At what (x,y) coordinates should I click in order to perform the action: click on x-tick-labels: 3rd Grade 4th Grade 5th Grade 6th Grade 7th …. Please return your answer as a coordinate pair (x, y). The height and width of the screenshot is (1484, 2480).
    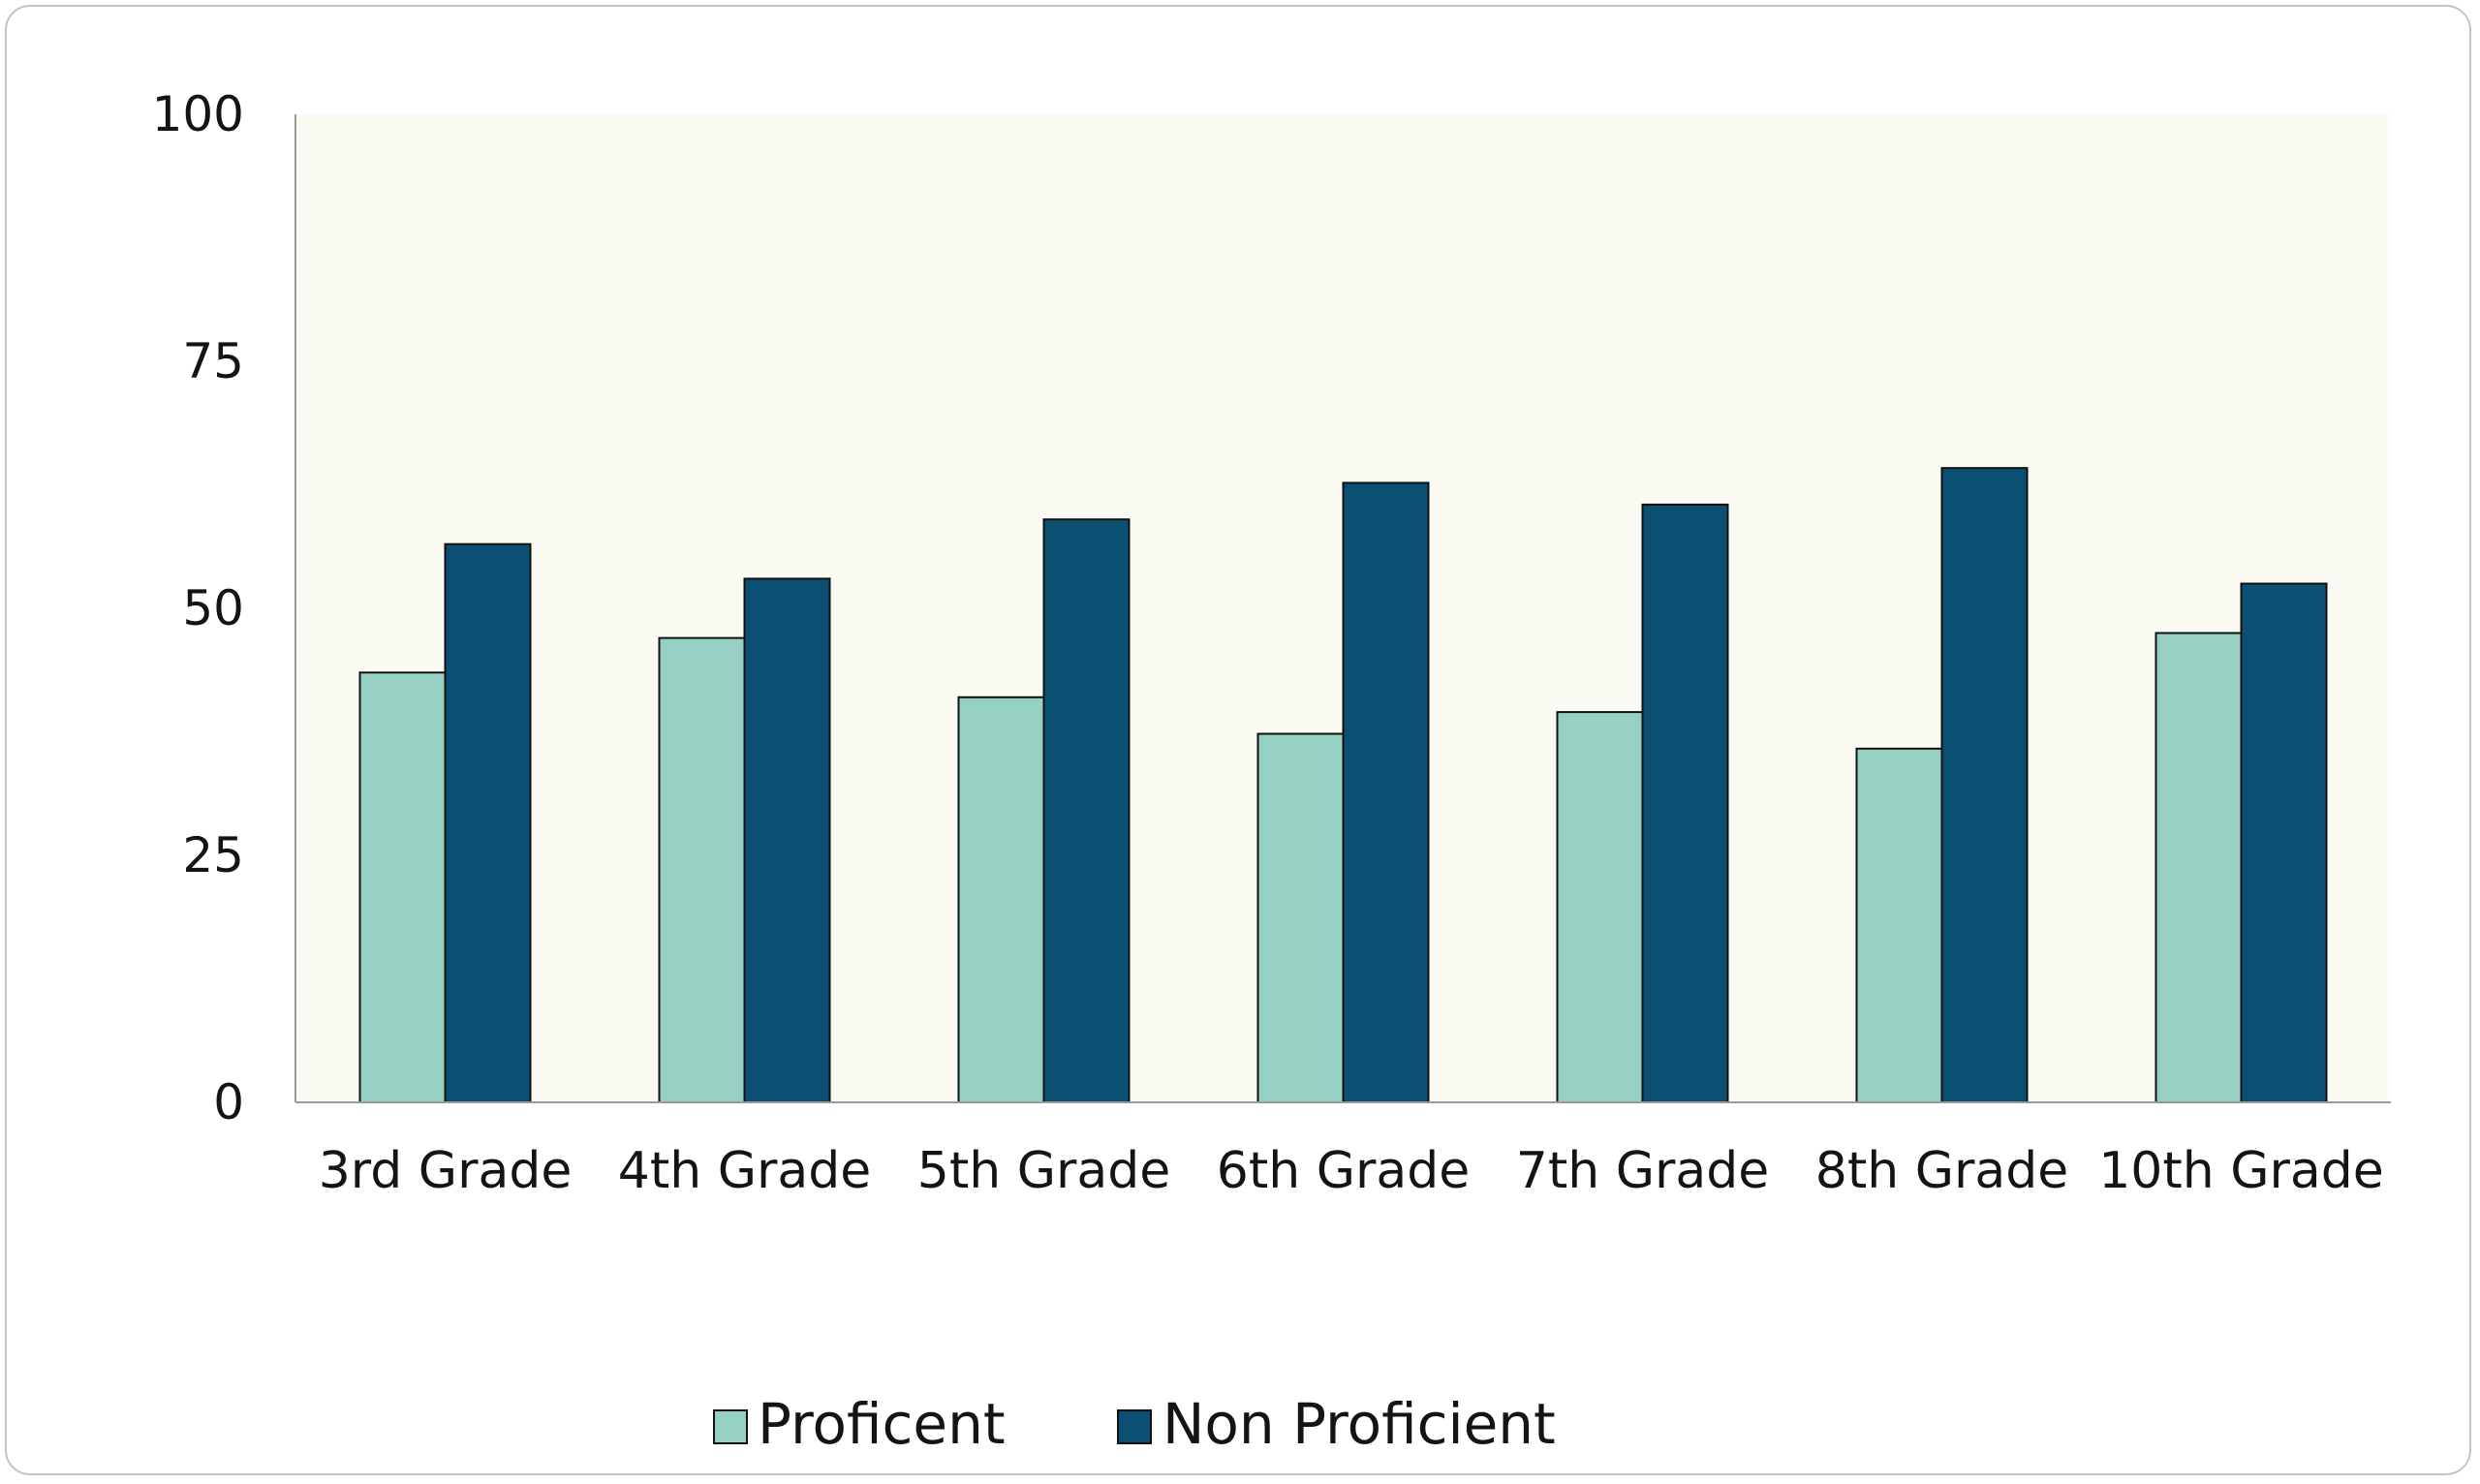
    Looking at the image, I should click on (1351, 1171).